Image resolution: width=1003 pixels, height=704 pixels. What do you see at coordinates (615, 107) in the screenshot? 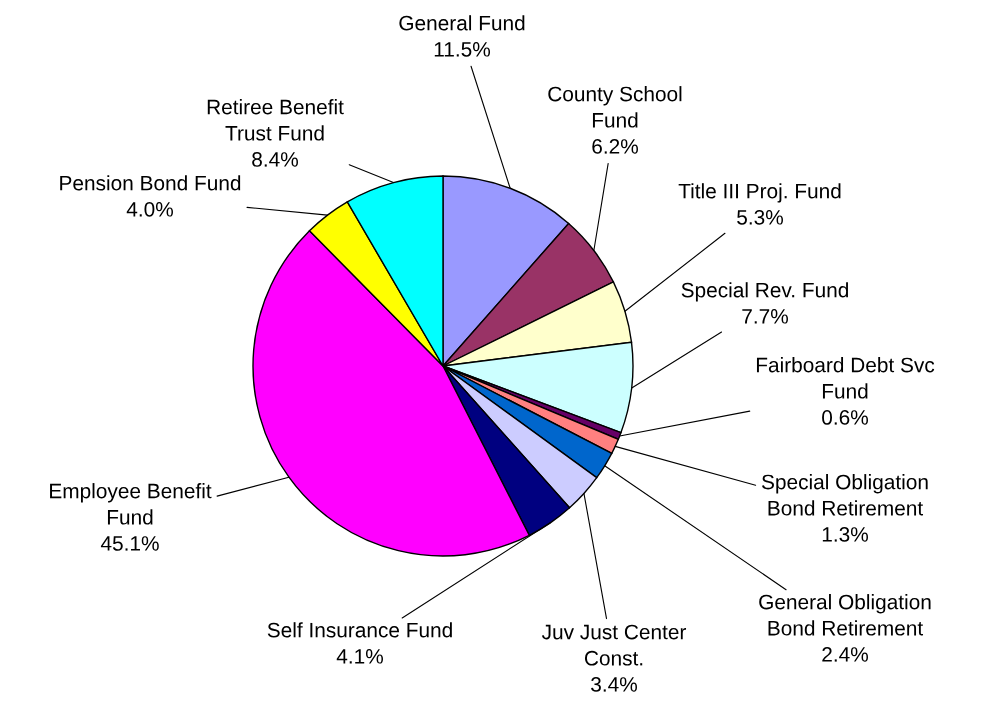
I see `slice-label: County School Fund` at bounding box center [615, 107].